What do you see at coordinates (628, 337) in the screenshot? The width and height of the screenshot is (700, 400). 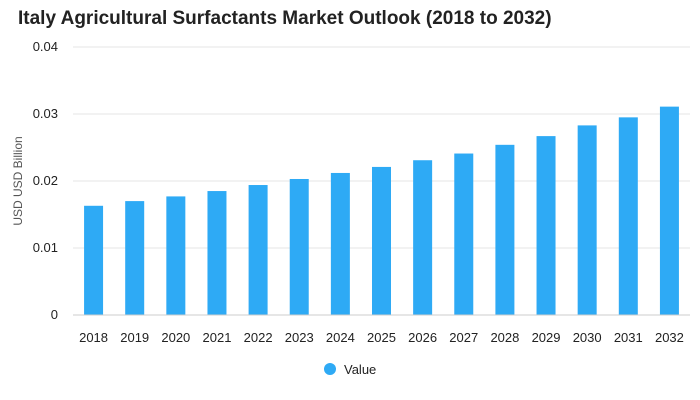 I see `x-tick-label-2031: 2031` at bounding box center [628, 337].